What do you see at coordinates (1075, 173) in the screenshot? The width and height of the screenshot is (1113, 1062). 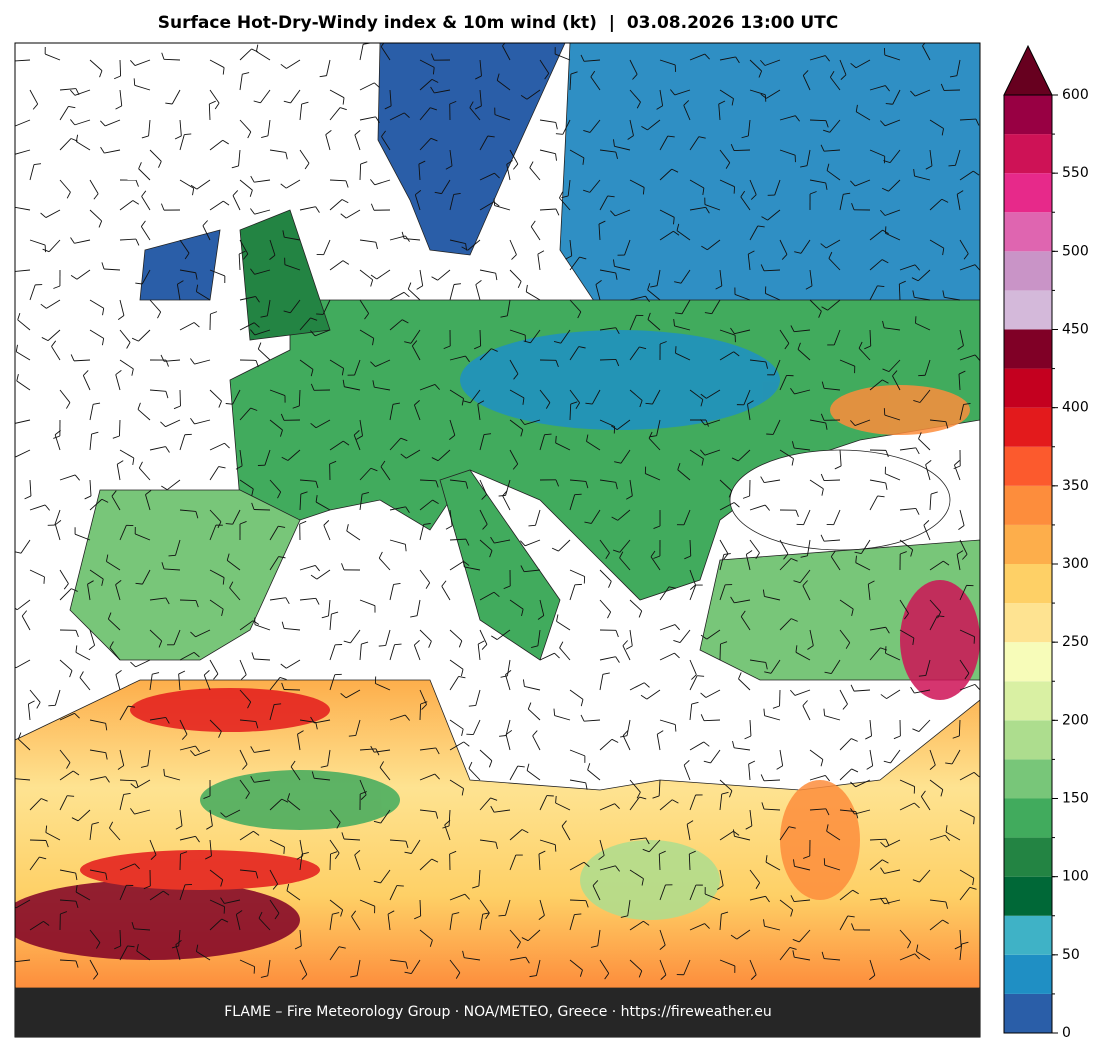 I see `colorbar-tick-label: 550` at bounding box center [1075, 173].